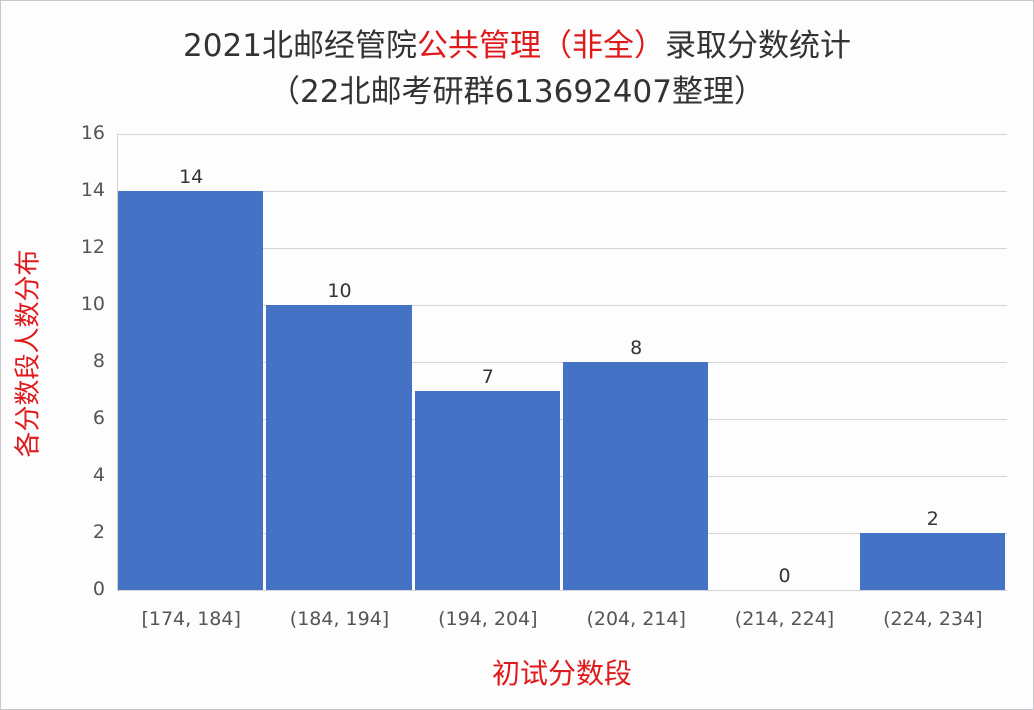  What do you see at coordinates (98, 361) in the screenshot?
I see `y-tick-label: 8` at bounding box center [98, 361].